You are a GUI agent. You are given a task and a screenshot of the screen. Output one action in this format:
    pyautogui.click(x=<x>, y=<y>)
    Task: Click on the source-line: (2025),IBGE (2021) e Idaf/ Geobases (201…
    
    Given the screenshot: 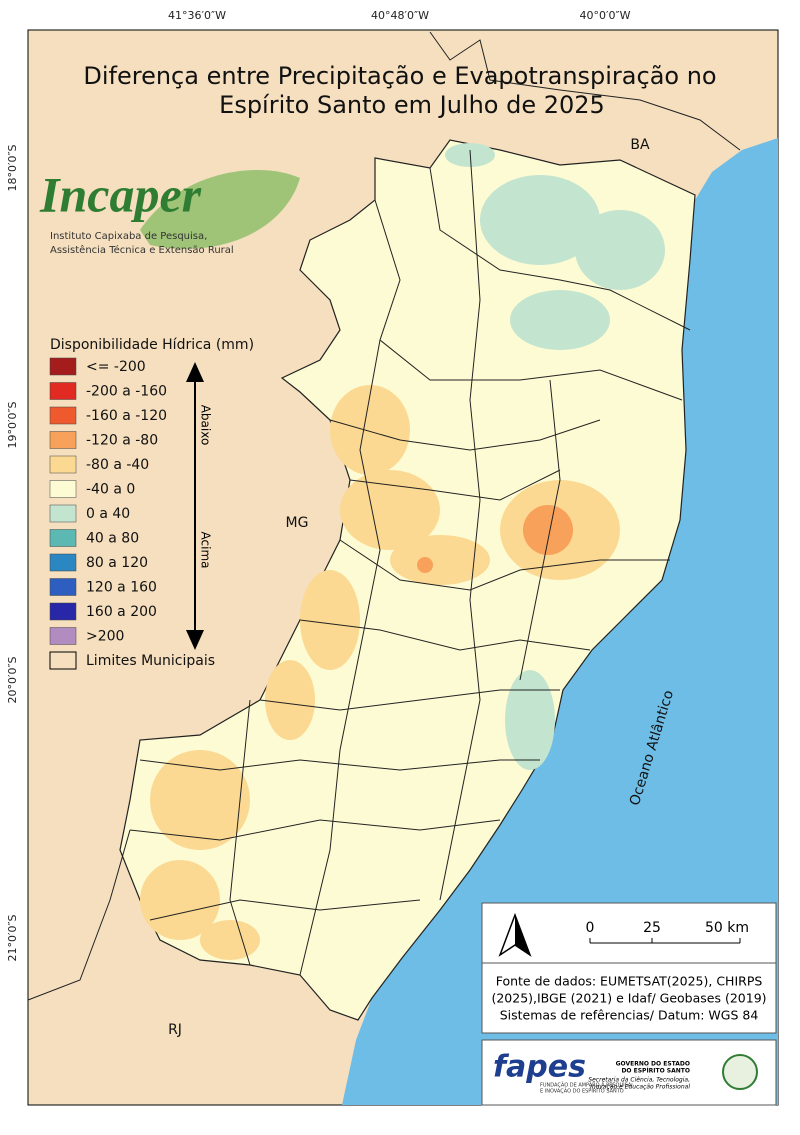 What is the action you would take?
    pyautogui.click(x=628, y=998)
    